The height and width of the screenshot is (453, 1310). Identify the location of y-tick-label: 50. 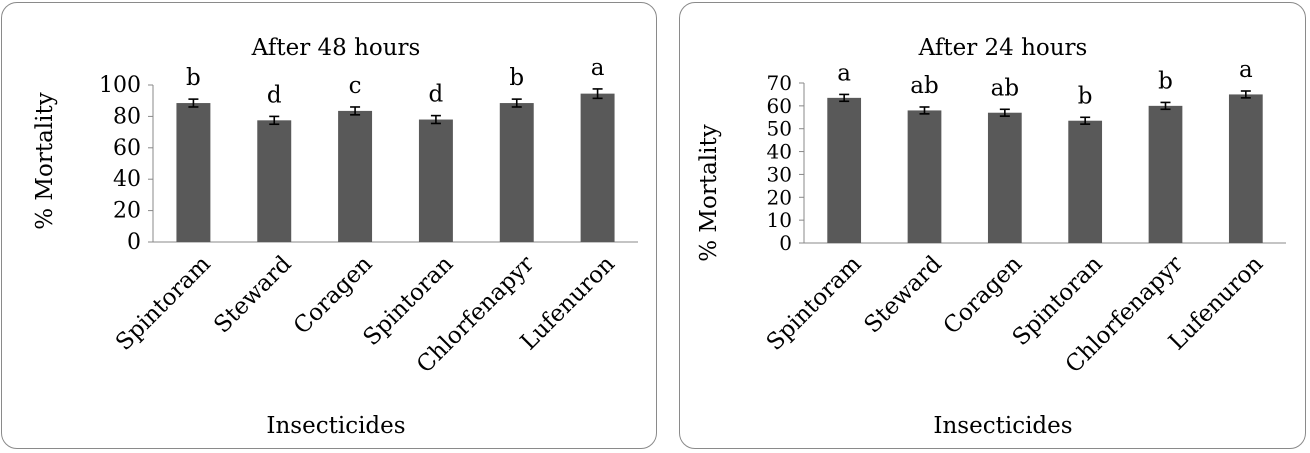
(779, 129).